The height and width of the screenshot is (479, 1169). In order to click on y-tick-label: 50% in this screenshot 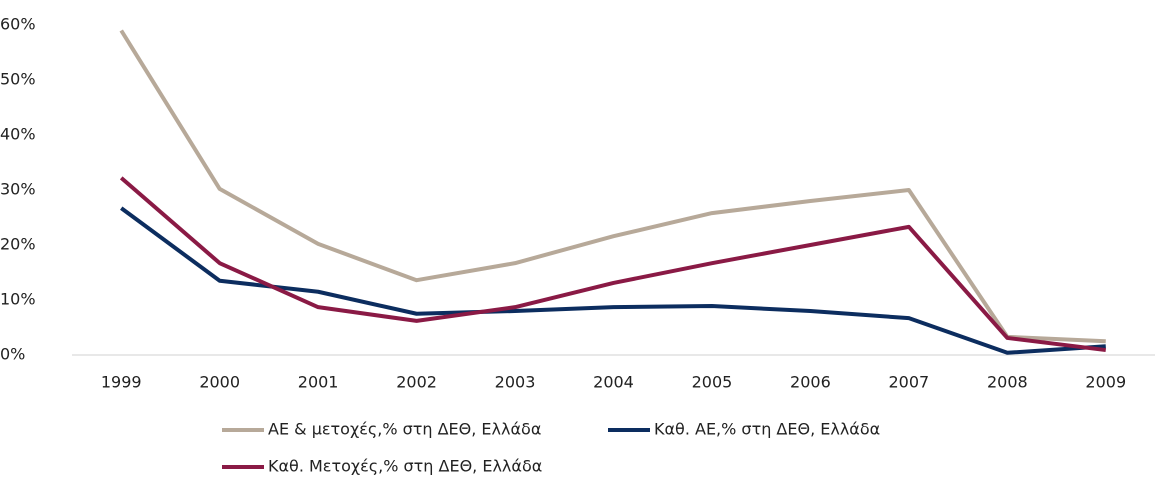, I will do `click(18, 79)`.